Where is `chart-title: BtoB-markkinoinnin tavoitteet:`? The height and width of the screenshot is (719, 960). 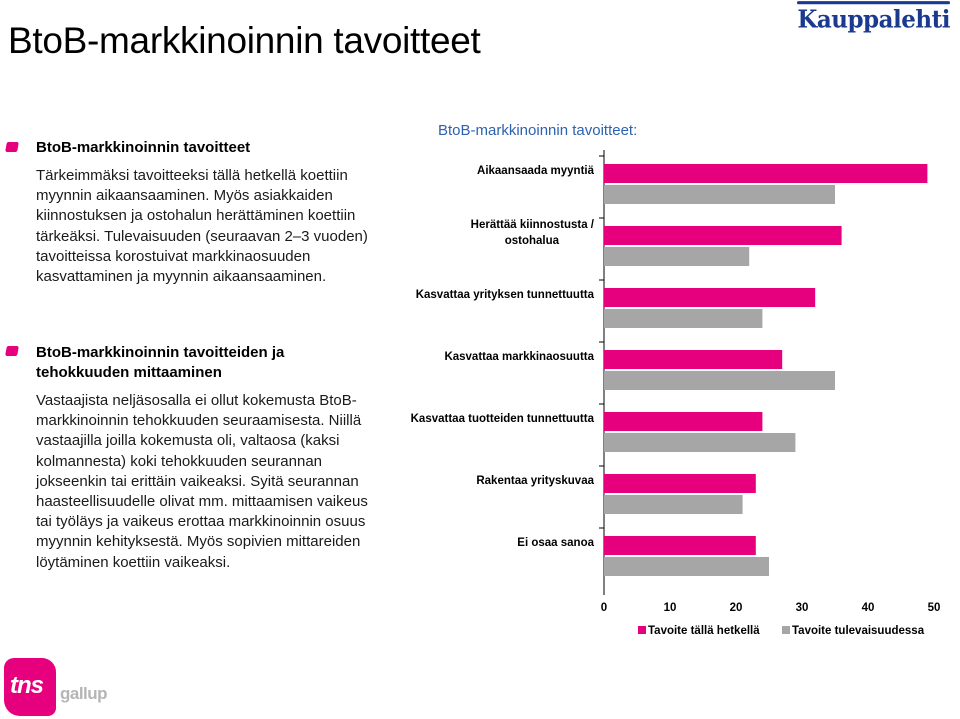 chart-title: BtoB-markkinoinnin tavoitteet: is located at coordinates (538, 130).